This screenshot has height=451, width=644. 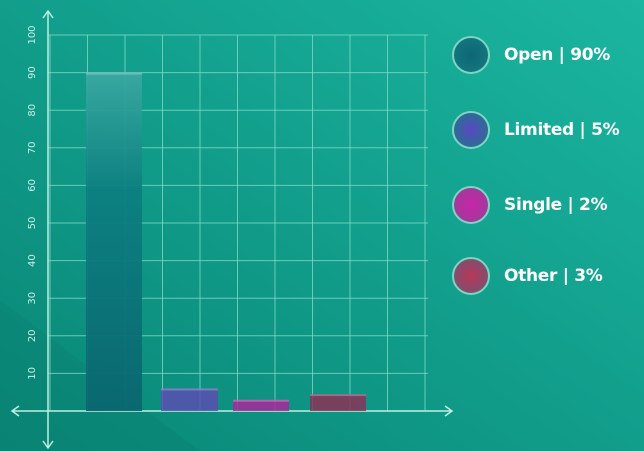 What do you see at coordinates (471, 205) in the screenshot?
I see `legend-swatch-single` at bounding box center [471, 205].